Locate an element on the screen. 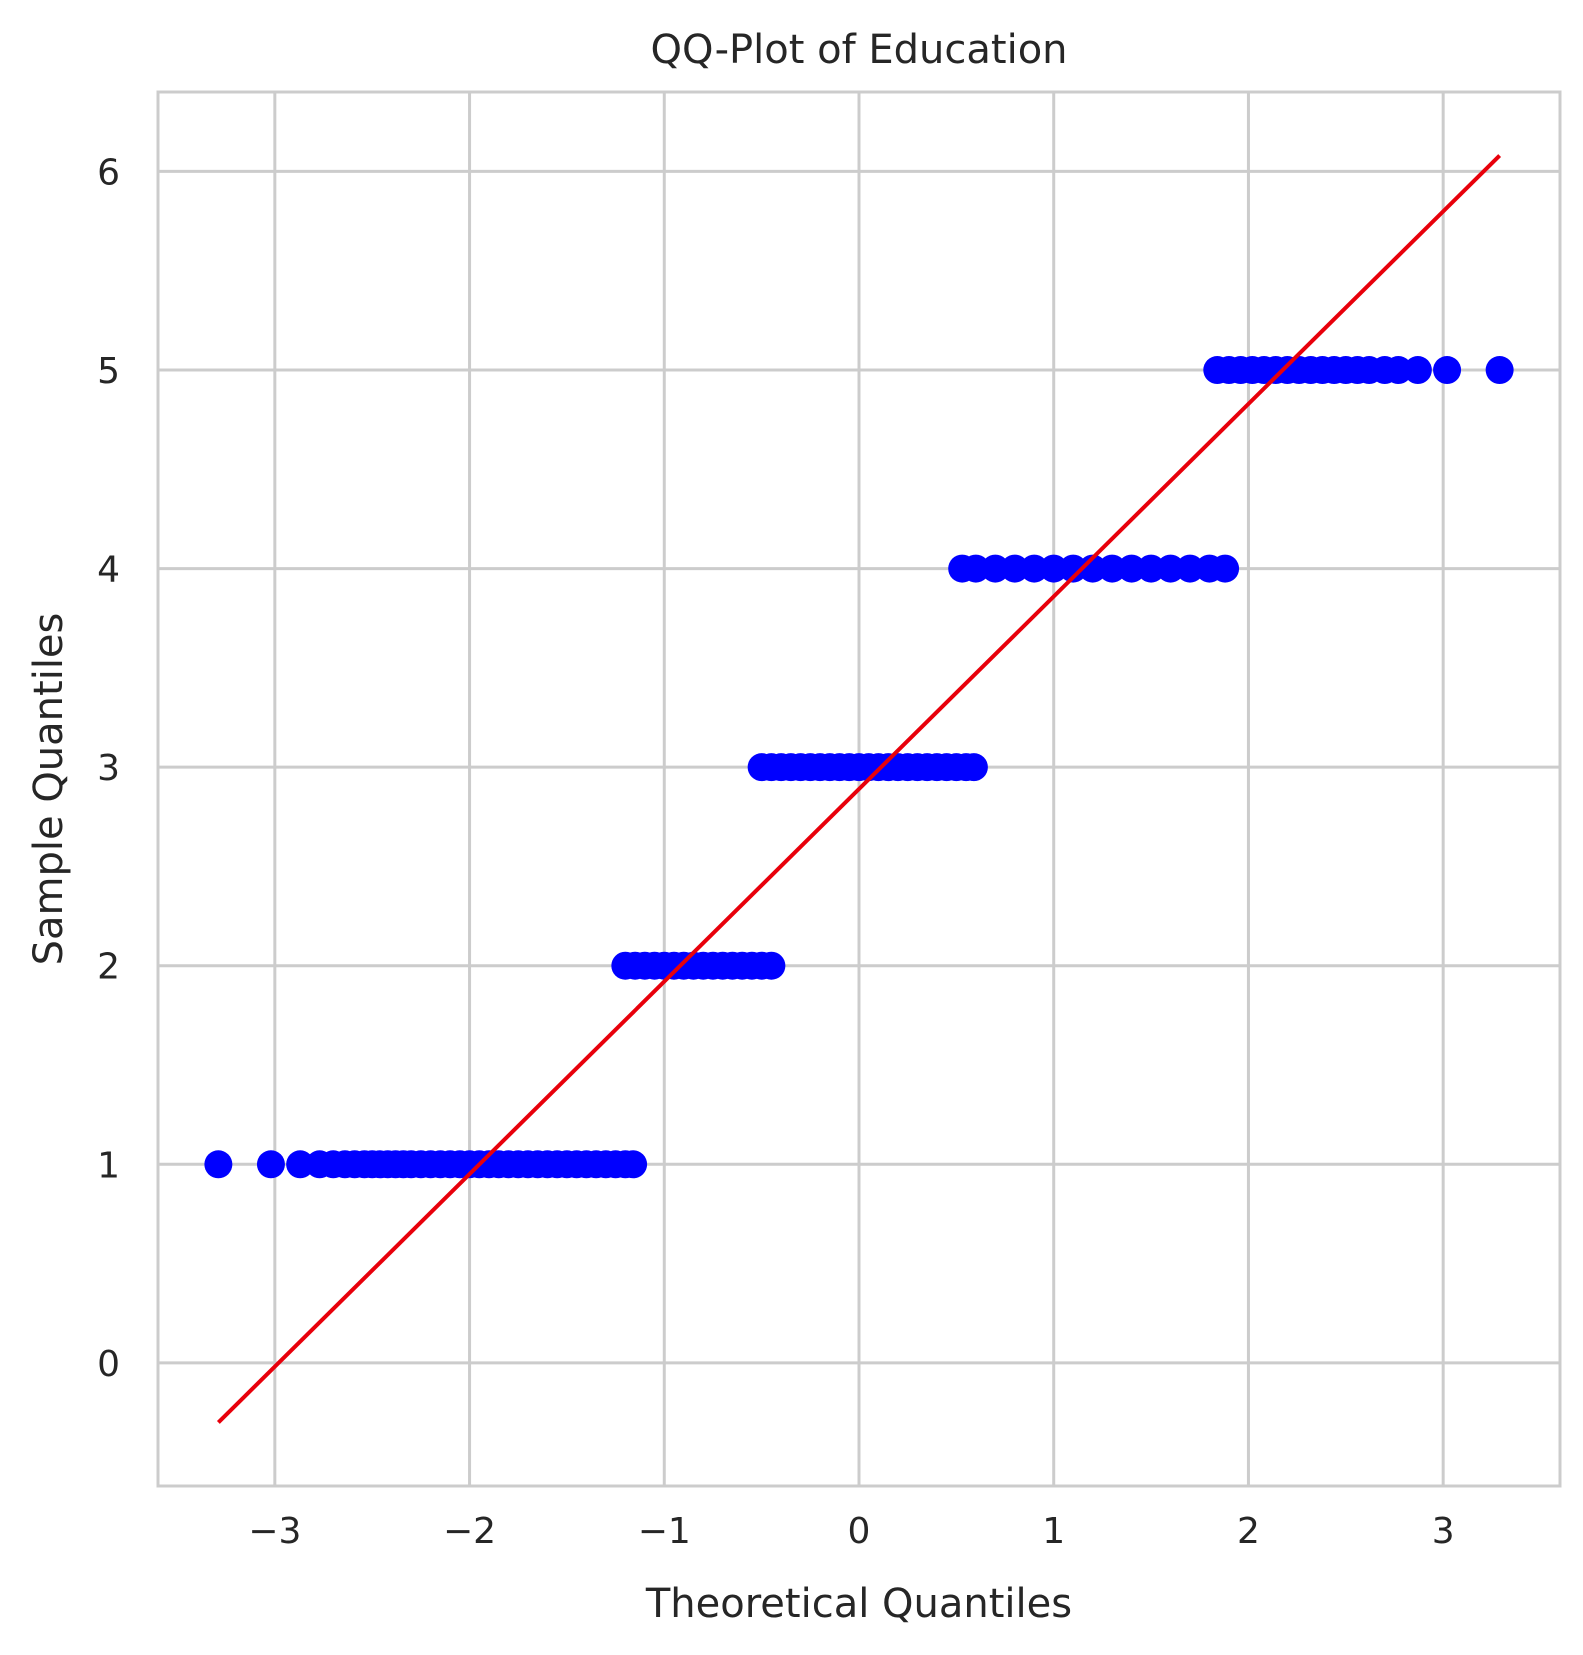 This screenshot has height=1655, width=1583. x-tick-label: −1 is located at coordinates (664, 1531).